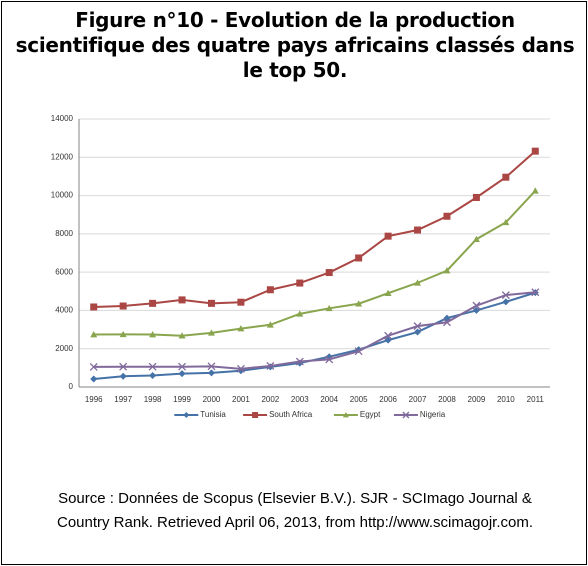 This screenshot has height=566, width=588. I want to click on y-tick-label: 10000, so click(62, 195).